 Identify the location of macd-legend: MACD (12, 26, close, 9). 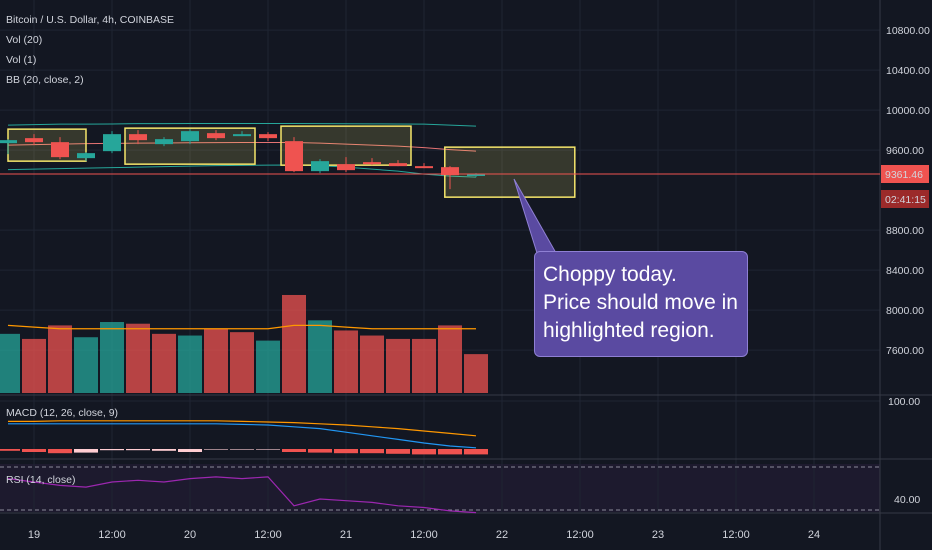
(62, 413).